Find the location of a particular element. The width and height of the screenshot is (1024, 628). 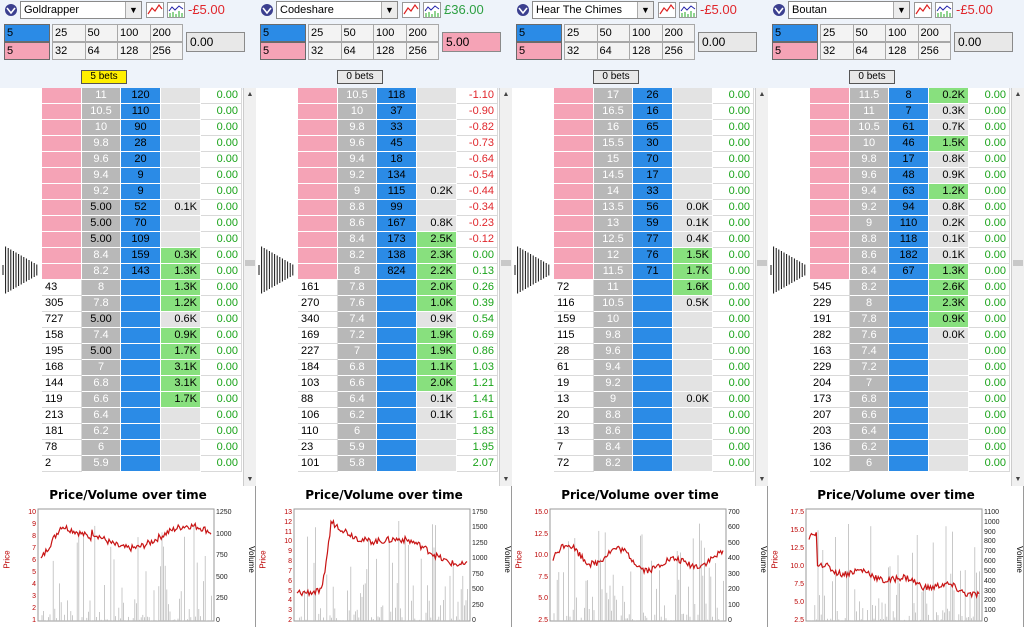

scroll-up-icon: ▲ is located at coordinates (250, 94).